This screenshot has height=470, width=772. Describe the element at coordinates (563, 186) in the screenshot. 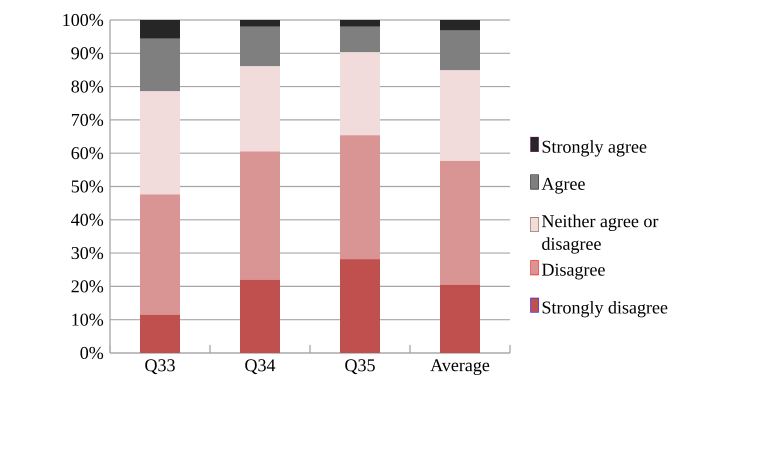

I see `legend-label: Agree` at that location.